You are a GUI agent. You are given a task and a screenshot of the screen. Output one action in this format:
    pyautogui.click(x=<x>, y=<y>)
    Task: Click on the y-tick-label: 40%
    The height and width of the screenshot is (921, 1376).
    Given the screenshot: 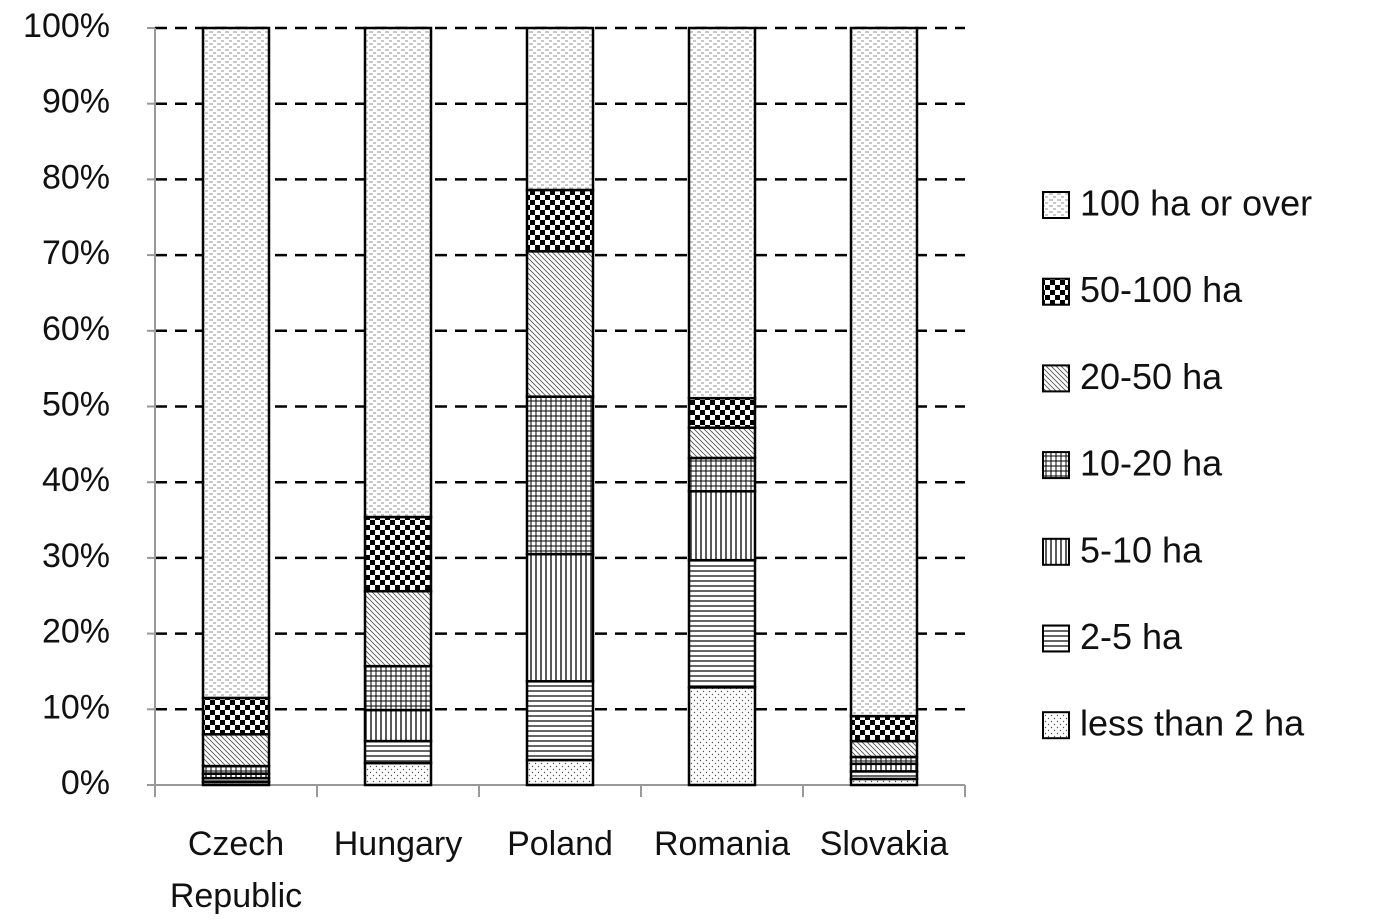 What is the action you would take?
    pyautogui.click(x=76, y=480)
    